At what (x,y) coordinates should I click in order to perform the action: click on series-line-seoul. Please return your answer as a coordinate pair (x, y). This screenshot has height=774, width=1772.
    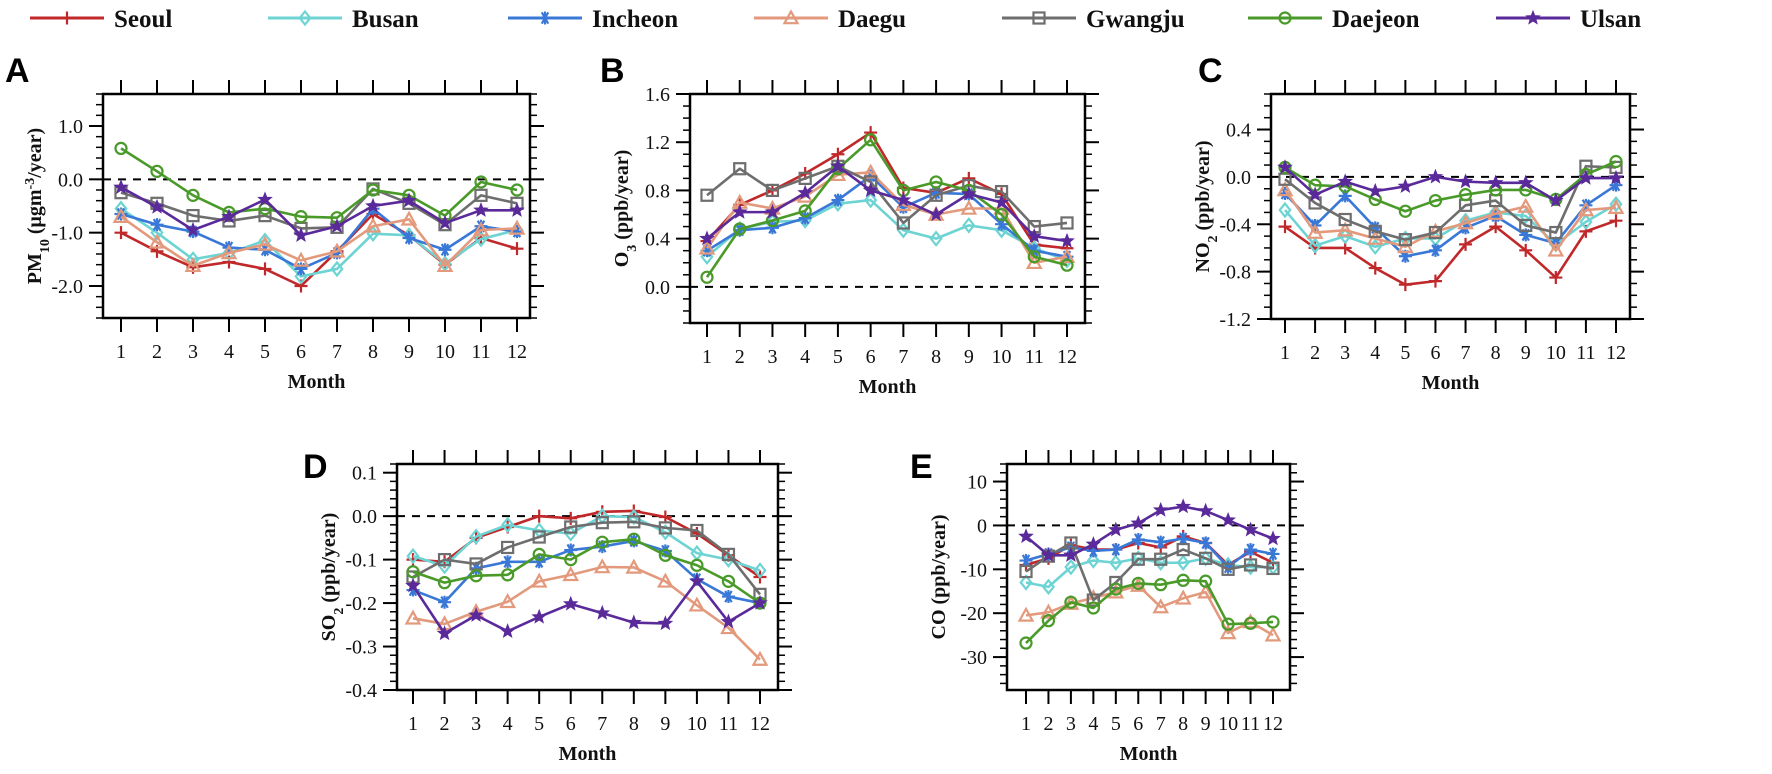
    Looking at the image, I should click on (586, 544).